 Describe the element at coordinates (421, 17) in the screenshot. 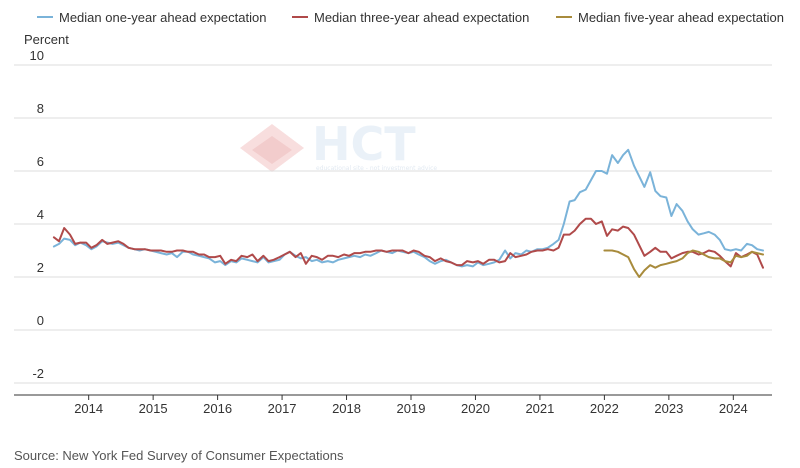

I see `legend-three-year-label: Median three-year ahead expectation` at that location.